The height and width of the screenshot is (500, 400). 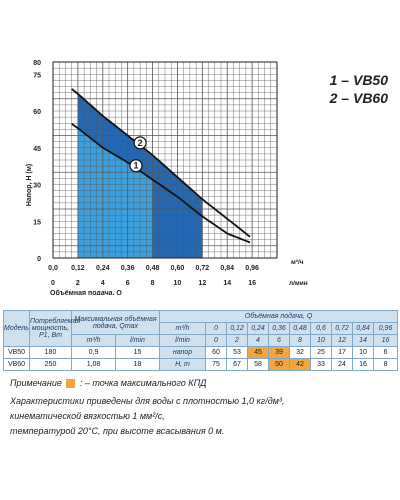 I want to click on x-tick-m3h-8: 0,96, so click(x=252, y=268).